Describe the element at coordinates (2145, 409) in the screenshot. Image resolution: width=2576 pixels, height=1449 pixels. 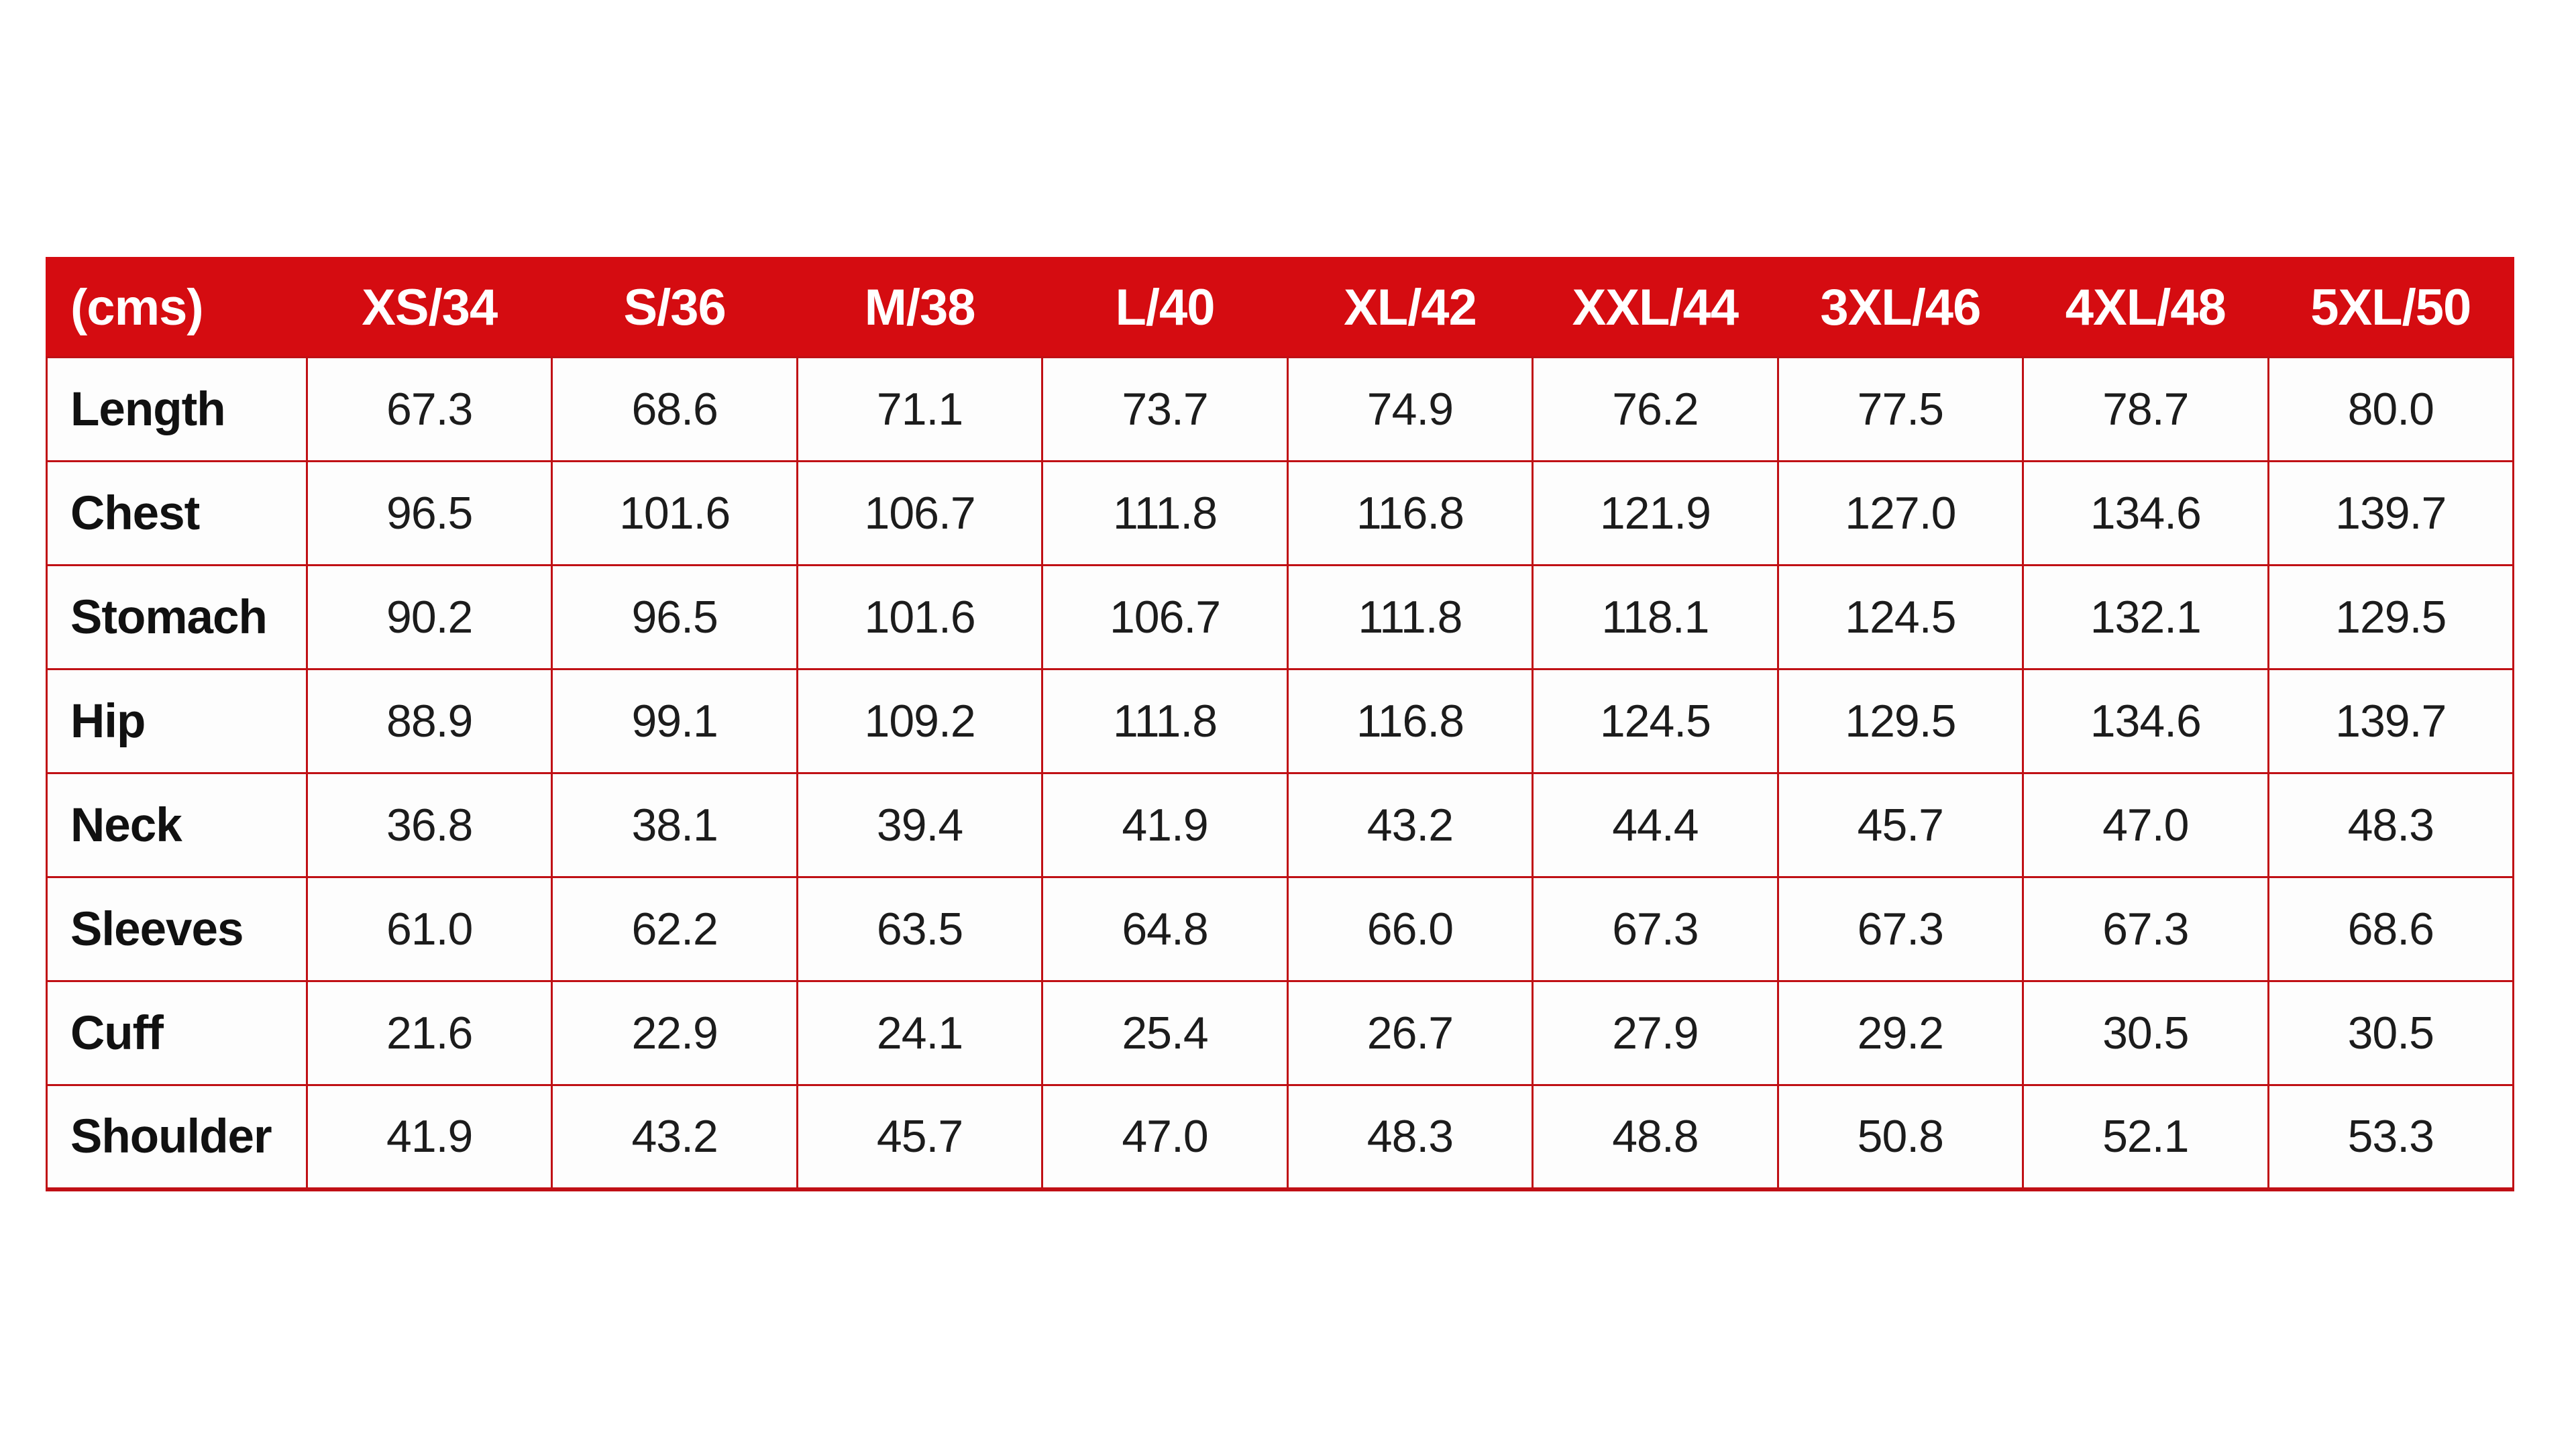
I see `measurement-cell: 78.7` at that location.